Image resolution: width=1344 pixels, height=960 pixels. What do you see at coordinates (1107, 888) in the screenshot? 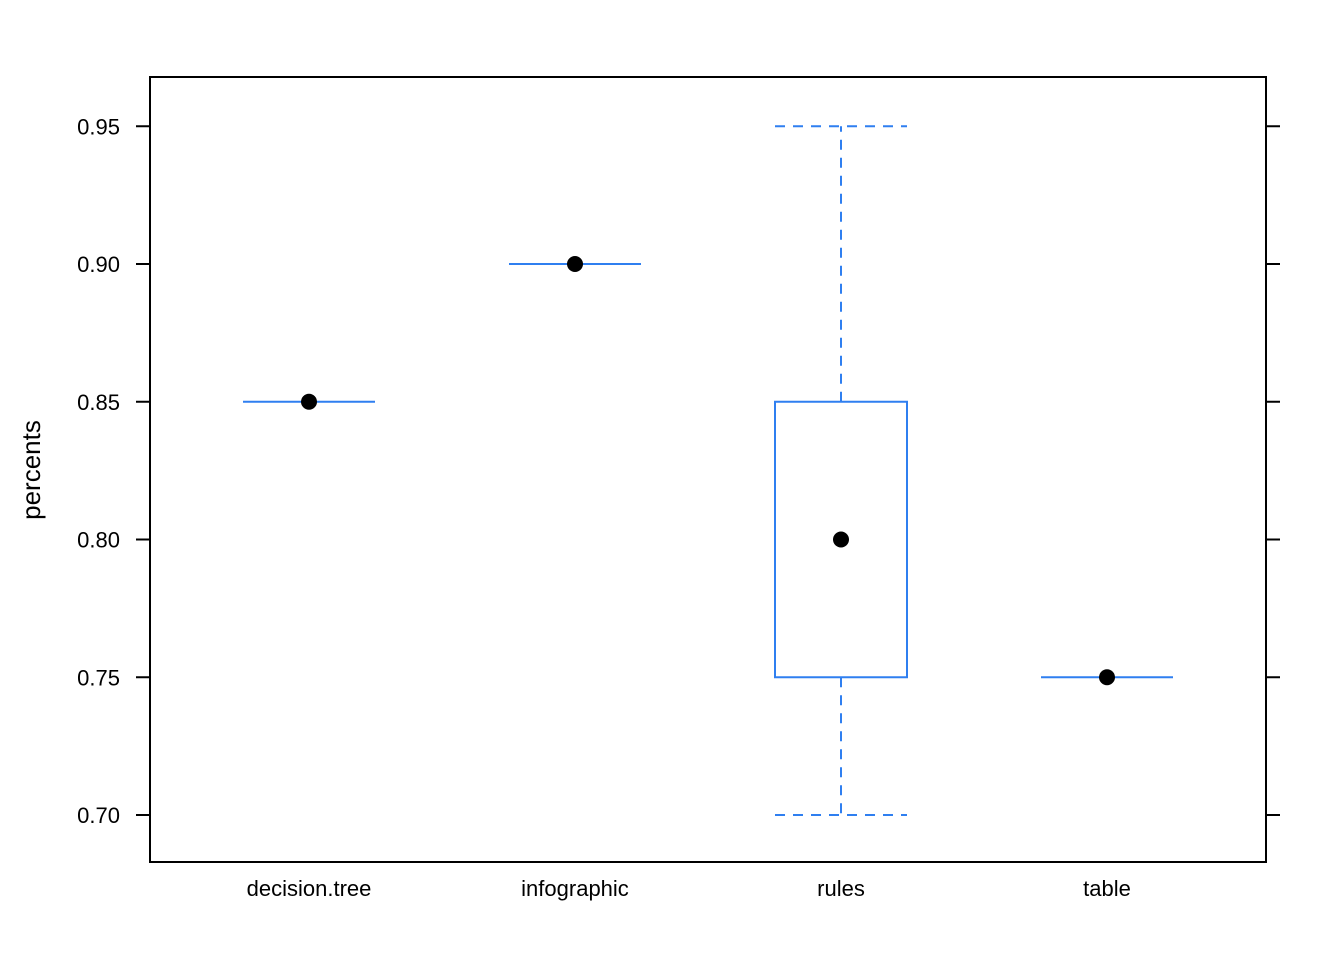
I see `x-tick-label: table` at bounding box center [1107, 888].